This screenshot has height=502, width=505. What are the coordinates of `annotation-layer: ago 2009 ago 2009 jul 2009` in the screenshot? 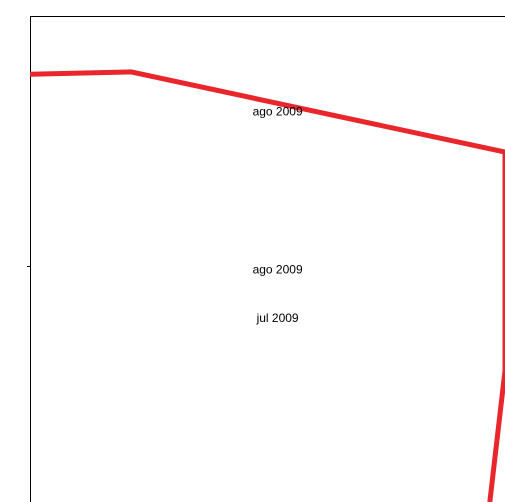 It's located at (278, 215).